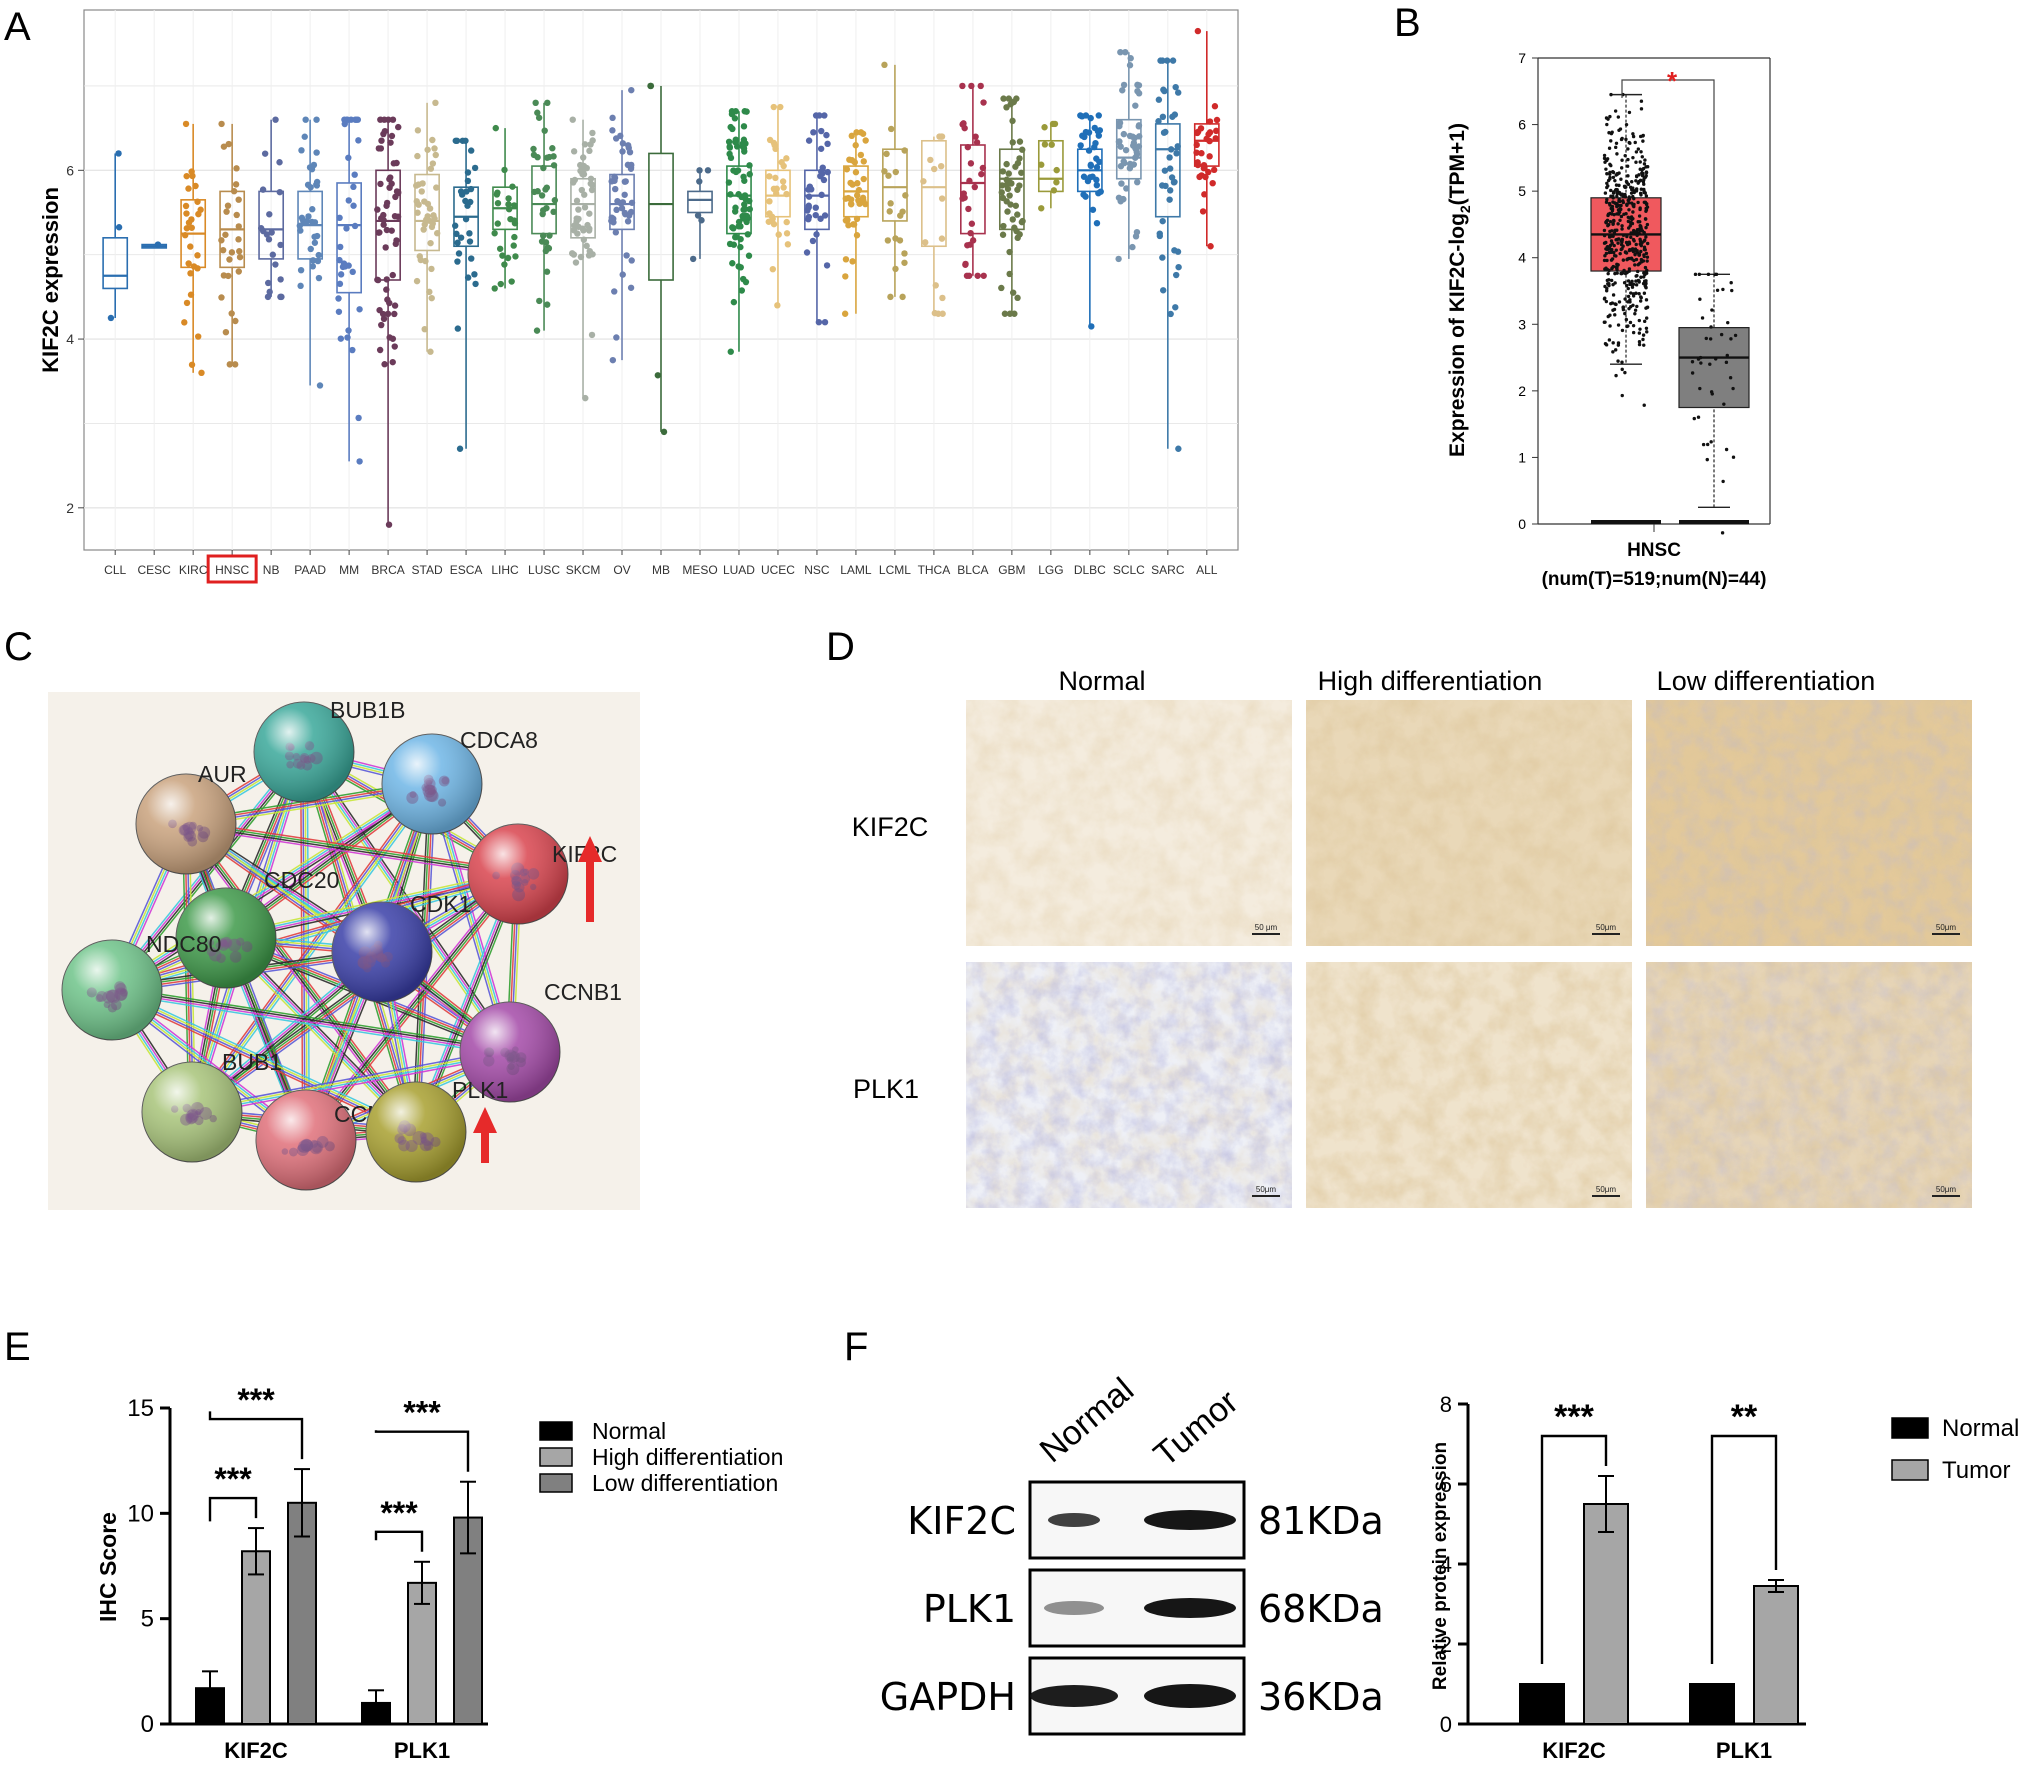 The height and width of the screenshot is (1768, 2030). Describe the element at coordinates (256, 1435) in the screenshot. I see `significance-bracket` at that location.